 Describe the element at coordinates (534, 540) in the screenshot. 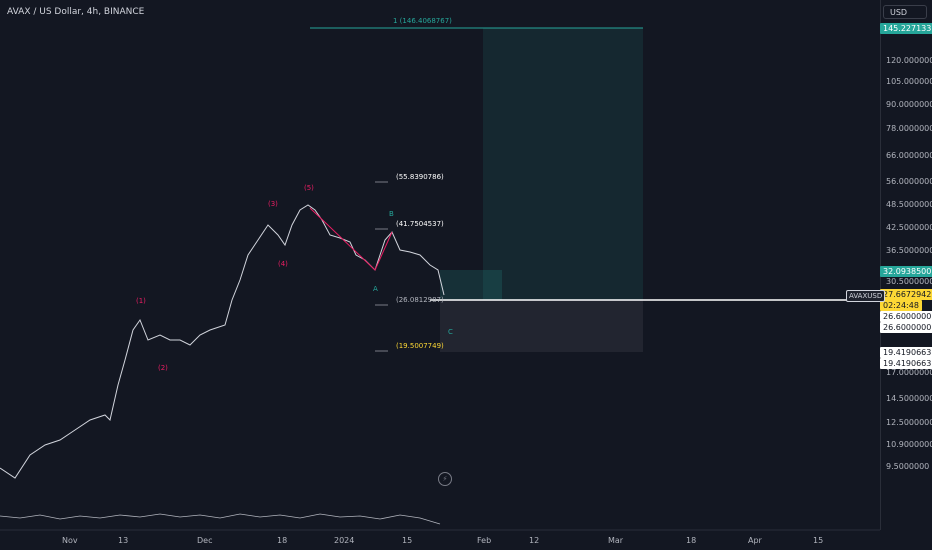

I see `time-tick: 12` at that location.